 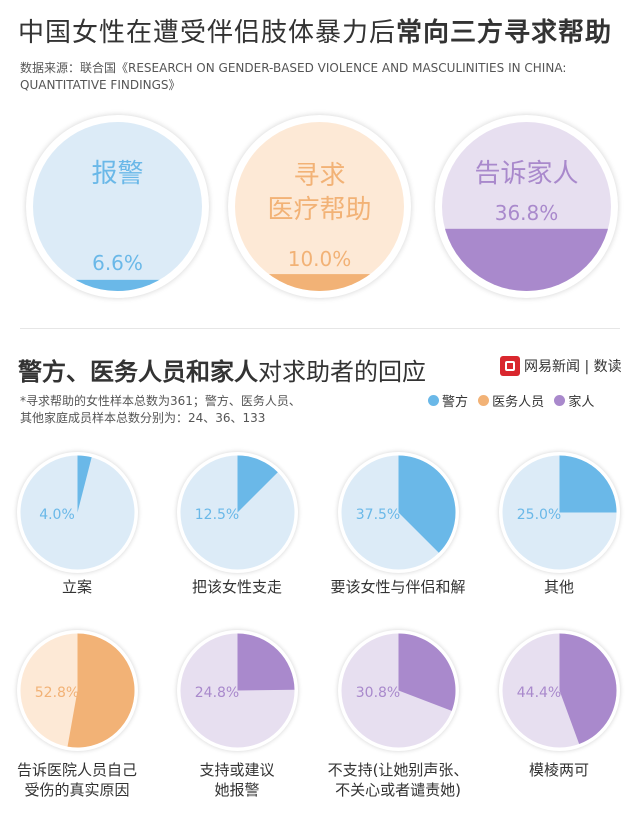 What do you see at coordinates (510, 366) in the screenshot?
I see `netease-logo-icon` at bounding box center [510, 366].